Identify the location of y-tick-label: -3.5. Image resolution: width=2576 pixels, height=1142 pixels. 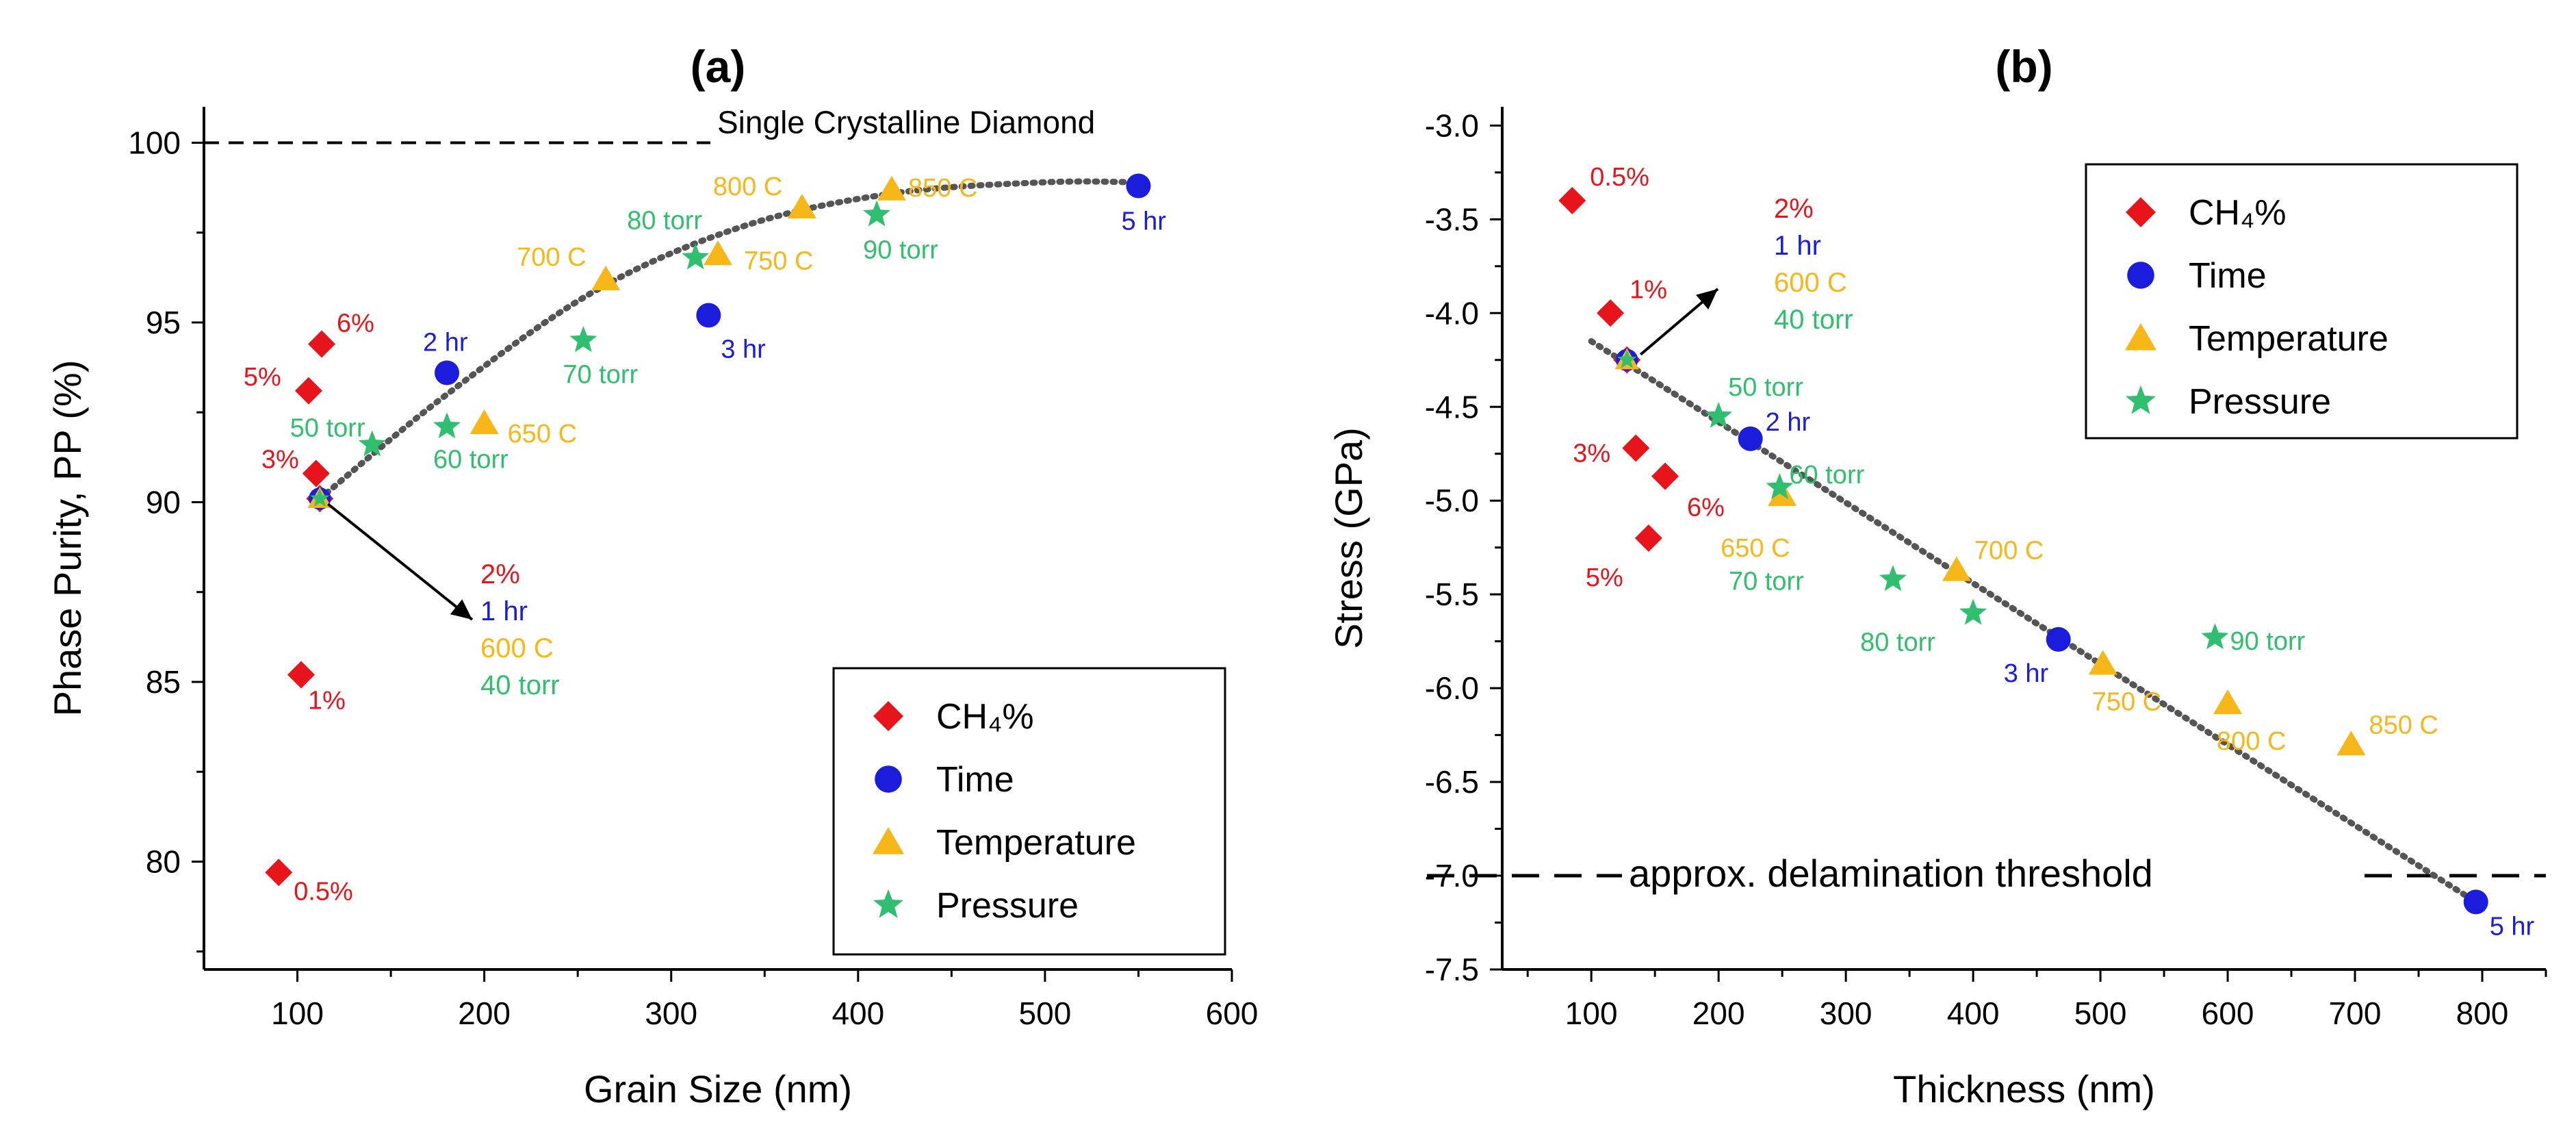
(1452, 219).